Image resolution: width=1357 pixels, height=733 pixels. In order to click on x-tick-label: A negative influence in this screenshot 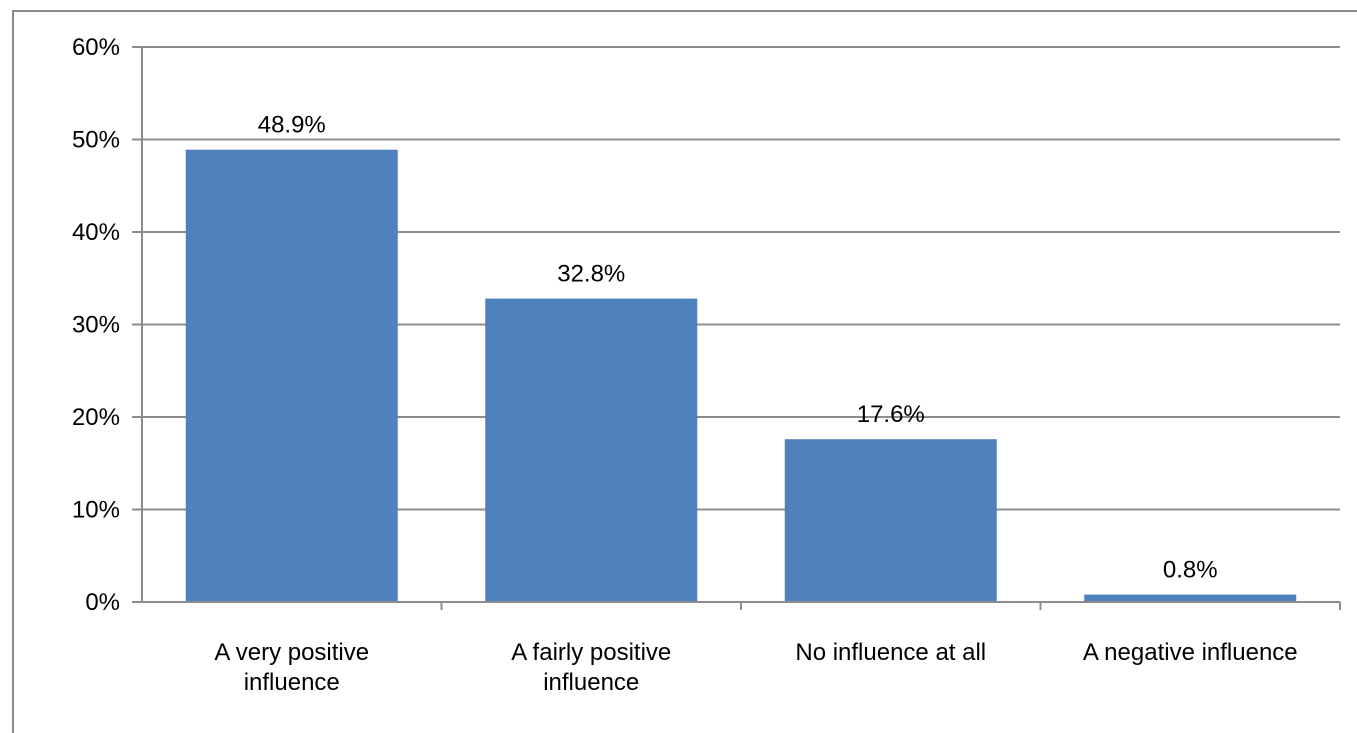, I will do `click(1190, 652)`.